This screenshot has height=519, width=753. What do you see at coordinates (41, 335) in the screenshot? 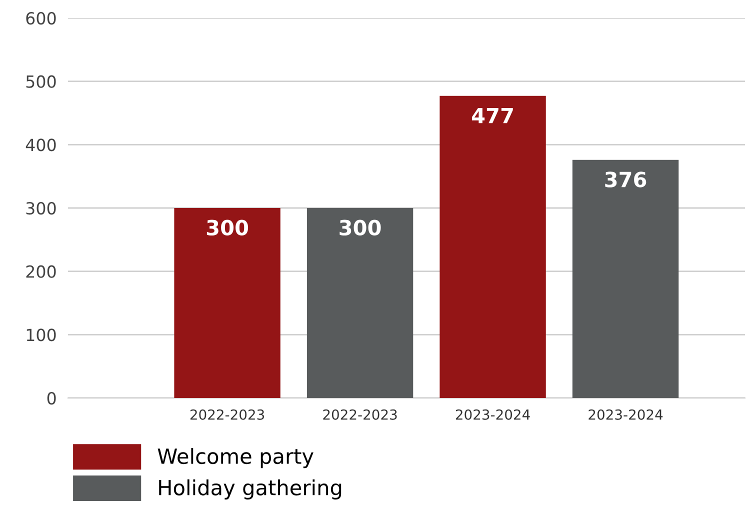
I see `y-tick-label: 100` at bounding box center [41, 335].